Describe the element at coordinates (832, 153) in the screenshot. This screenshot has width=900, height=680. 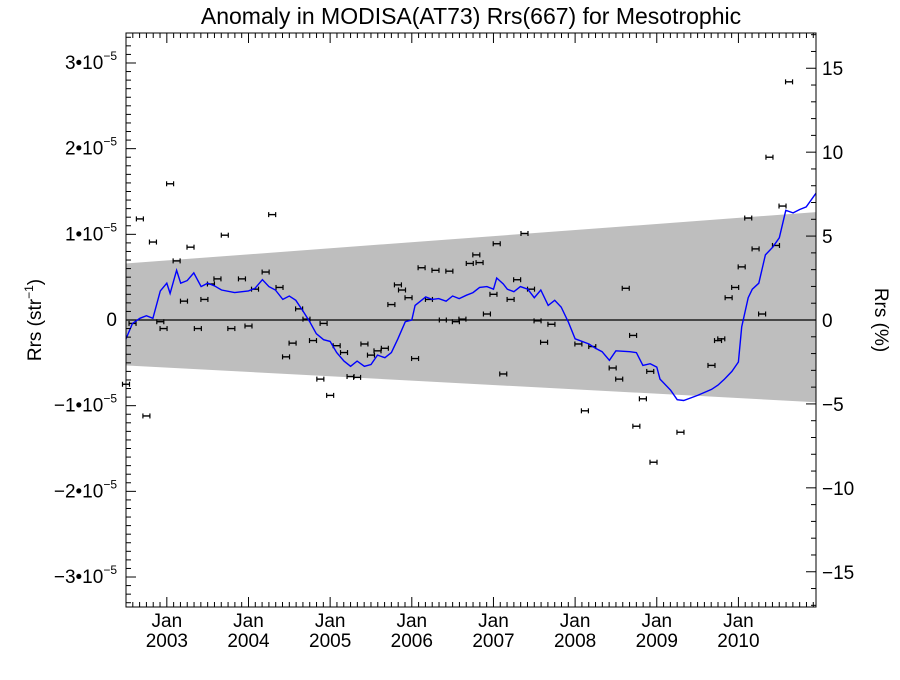
I see `y-right-tick-label: 10` at that location.